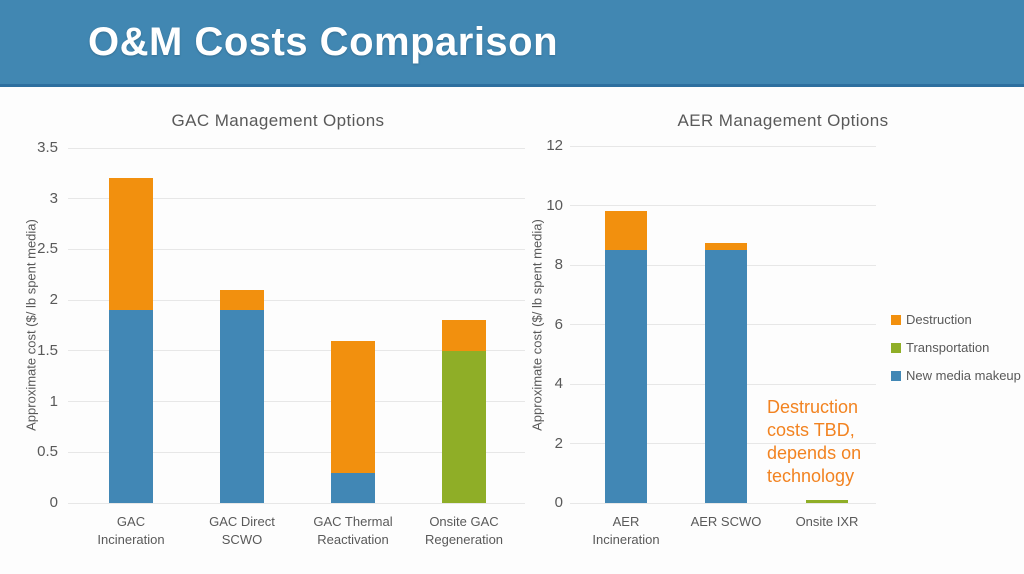 This screenshot has width=1024, height=574. What do you see at coordinates (353, 530) in the screenshot?
I see `x-category-label: GAC Thermal Reactivation` at bounding box center [353, 530].